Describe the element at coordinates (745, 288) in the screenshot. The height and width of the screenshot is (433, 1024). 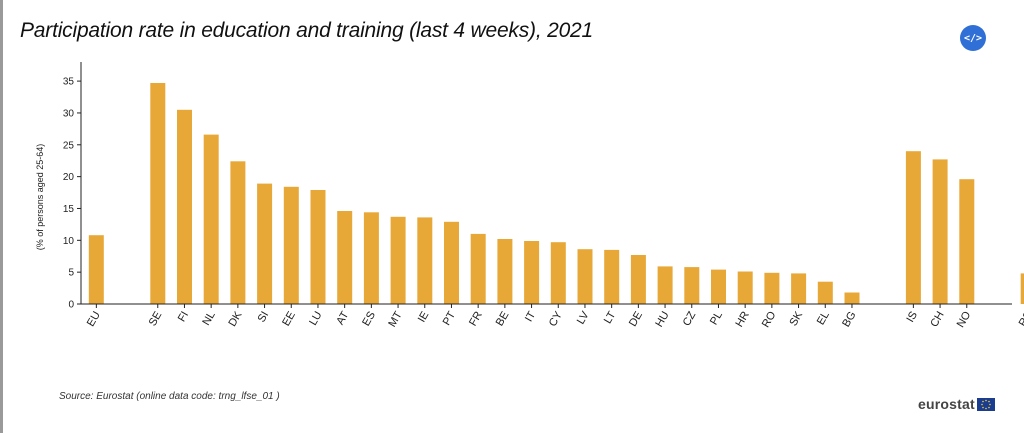
I see `bar-hr` at that location.